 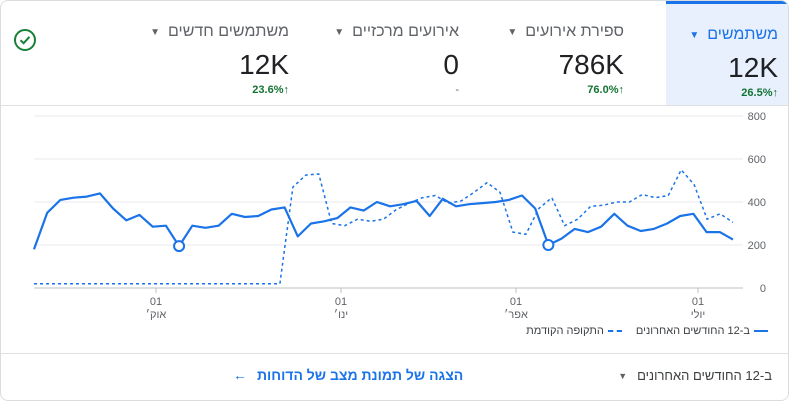 I want to click on x-tick-month: יולי, so click(x=698, y=314).